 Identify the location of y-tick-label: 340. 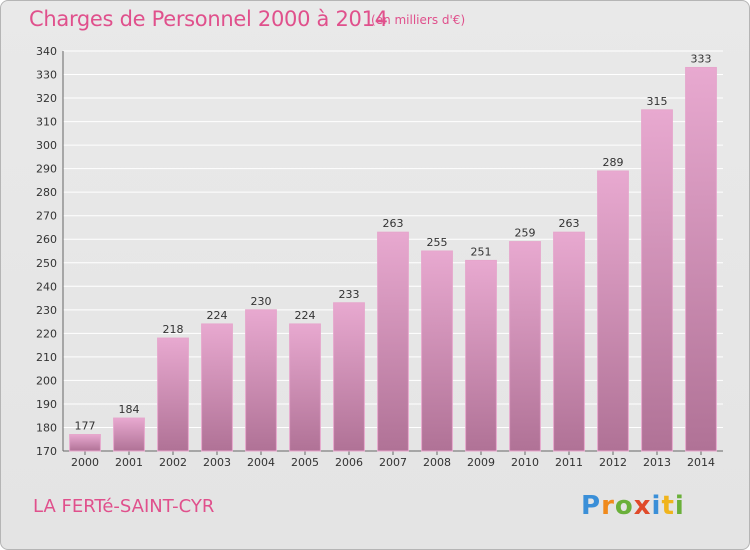
(46, 51).